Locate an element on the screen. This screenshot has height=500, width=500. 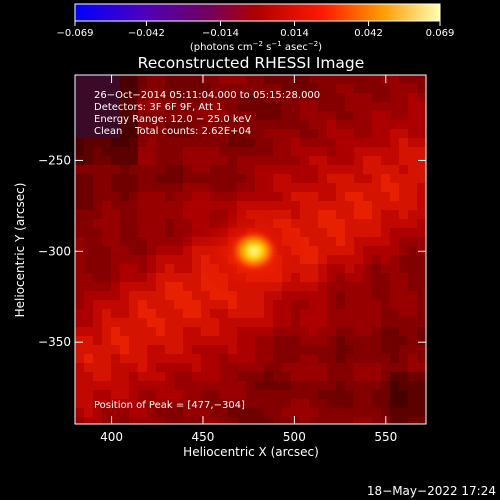
peak-source is located at coordinates (254, 251).